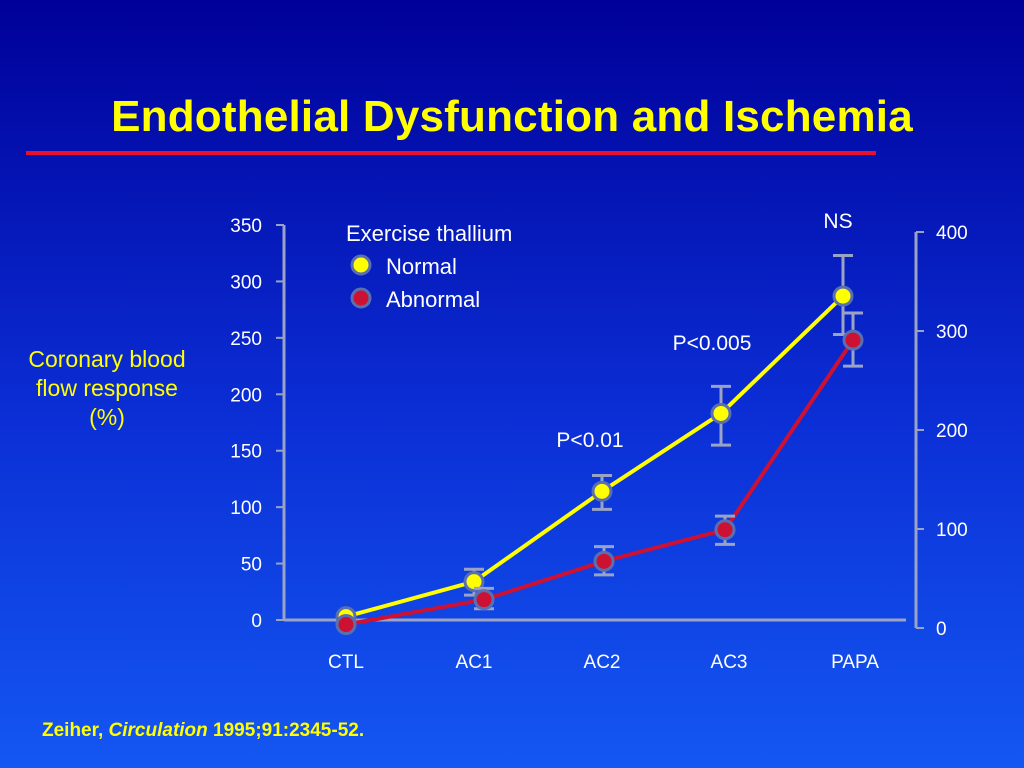  Describe the element at coordinates (952, 530) in the screenshot. I see `right-axis-tick-label: 100` at that location.